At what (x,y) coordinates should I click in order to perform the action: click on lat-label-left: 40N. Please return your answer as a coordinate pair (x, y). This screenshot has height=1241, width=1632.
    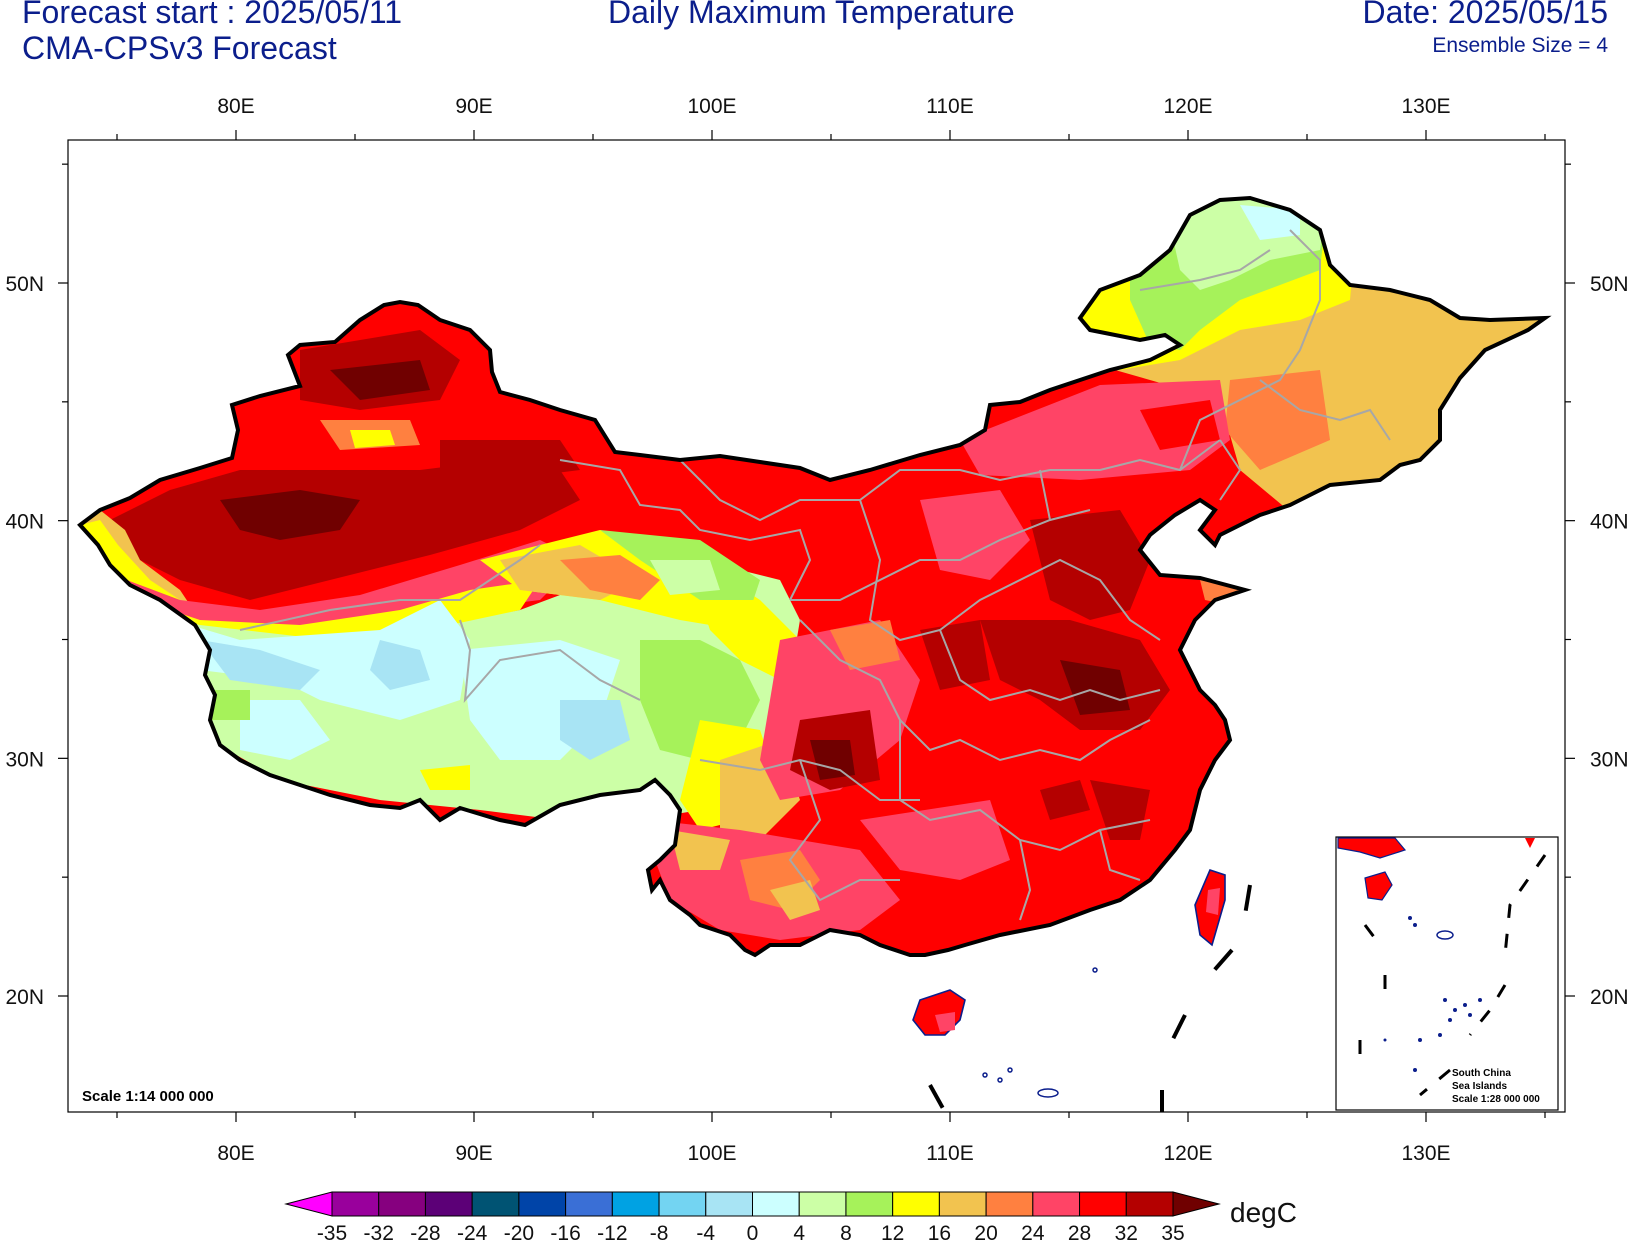
    Looking at the image, I should click on (24, 522).